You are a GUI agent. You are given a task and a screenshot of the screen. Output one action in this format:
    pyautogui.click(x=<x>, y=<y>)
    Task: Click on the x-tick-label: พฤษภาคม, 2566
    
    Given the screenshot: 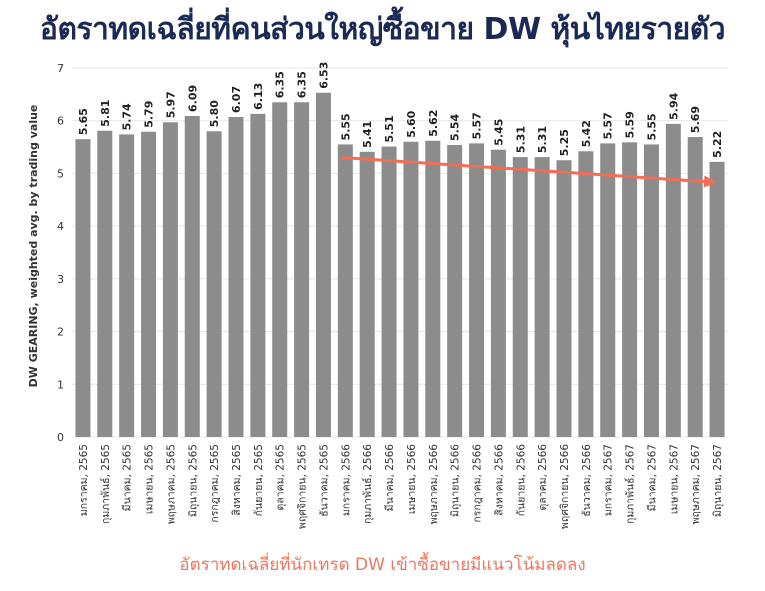 What is the action you would take?
    pyautogui.click(x=434, y=484)
    